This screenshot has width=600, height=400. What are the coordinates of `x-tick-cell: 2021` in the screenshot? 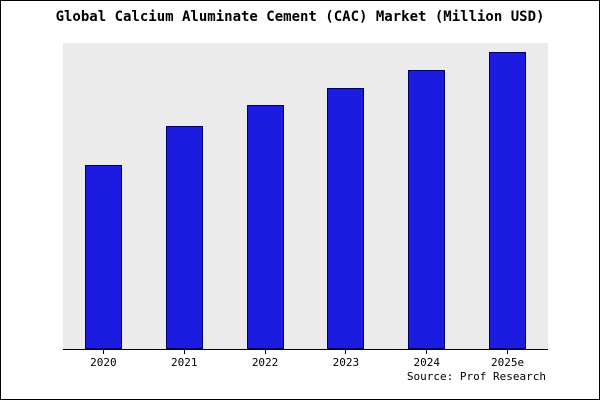 It's located at (184, 359).